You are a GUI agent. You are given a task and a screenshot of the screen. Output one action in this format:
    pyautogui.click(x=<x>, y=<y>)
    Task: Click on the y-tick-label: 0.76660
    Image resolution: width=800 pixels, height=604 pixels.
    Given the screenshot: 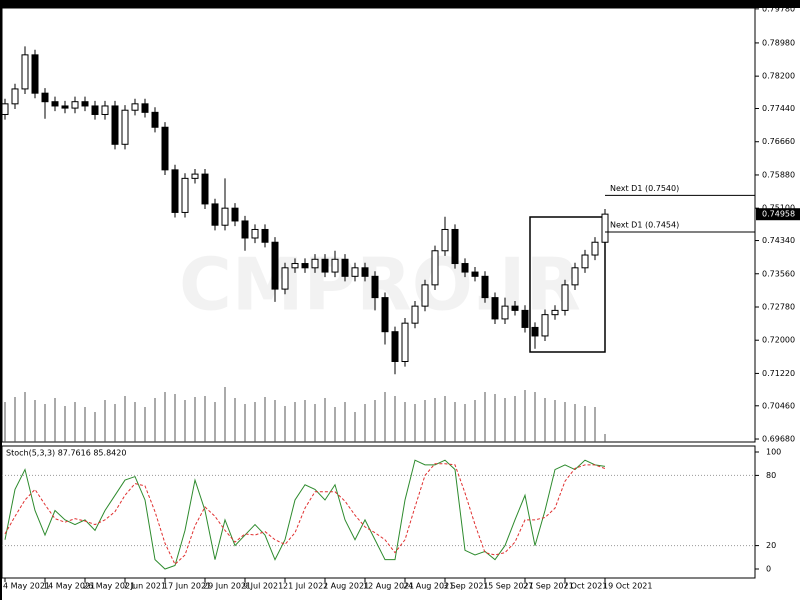 What is the action you would take?
    pyautogui.click(x=778, y=141)
    